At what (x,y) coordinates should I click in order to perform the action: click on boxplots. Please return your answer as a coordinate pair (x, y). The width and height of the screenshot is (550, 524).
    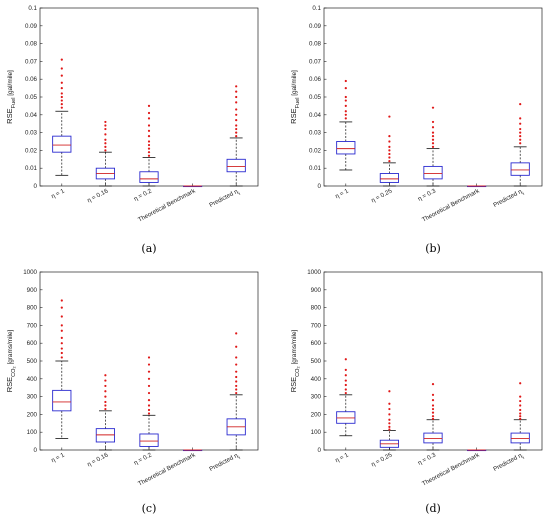
    Looking at the image, I should click on (149, 123).